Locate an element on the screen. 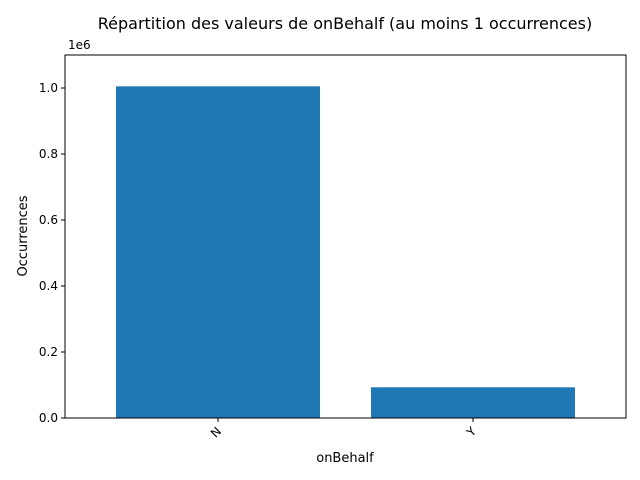  y-tick-label: 0.8 is located at coordinates (48, 154).